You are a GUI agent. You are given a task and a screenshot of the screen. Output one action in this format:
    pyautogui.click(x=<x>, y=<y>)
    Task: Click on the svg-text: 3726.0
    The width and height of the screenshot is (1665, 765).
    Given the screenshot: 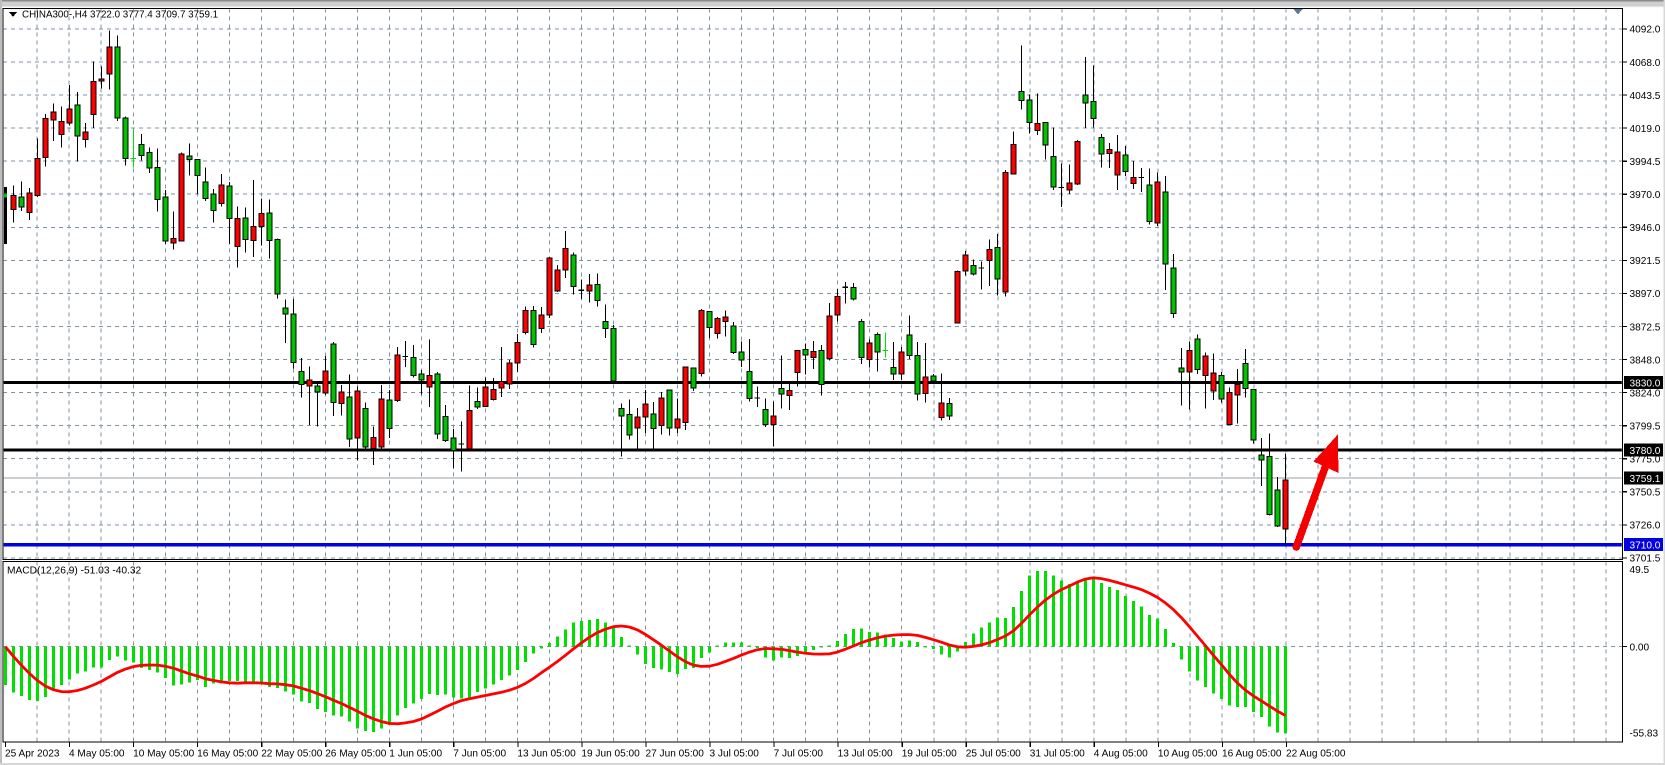 What is the action you would take?
    pyautogui.click(x=1645, y=526)
    